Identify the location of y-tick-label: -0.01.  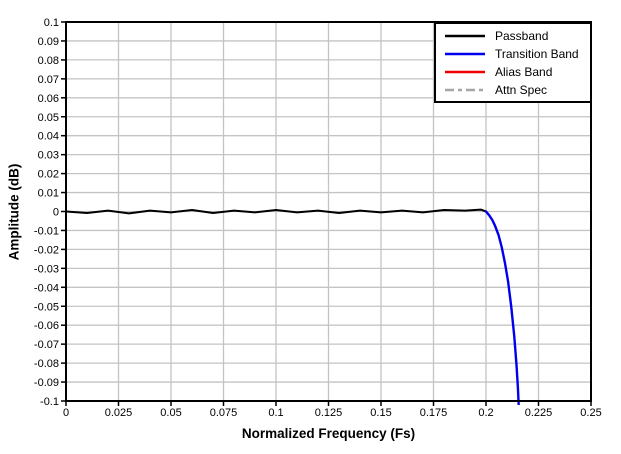
(46, 231).